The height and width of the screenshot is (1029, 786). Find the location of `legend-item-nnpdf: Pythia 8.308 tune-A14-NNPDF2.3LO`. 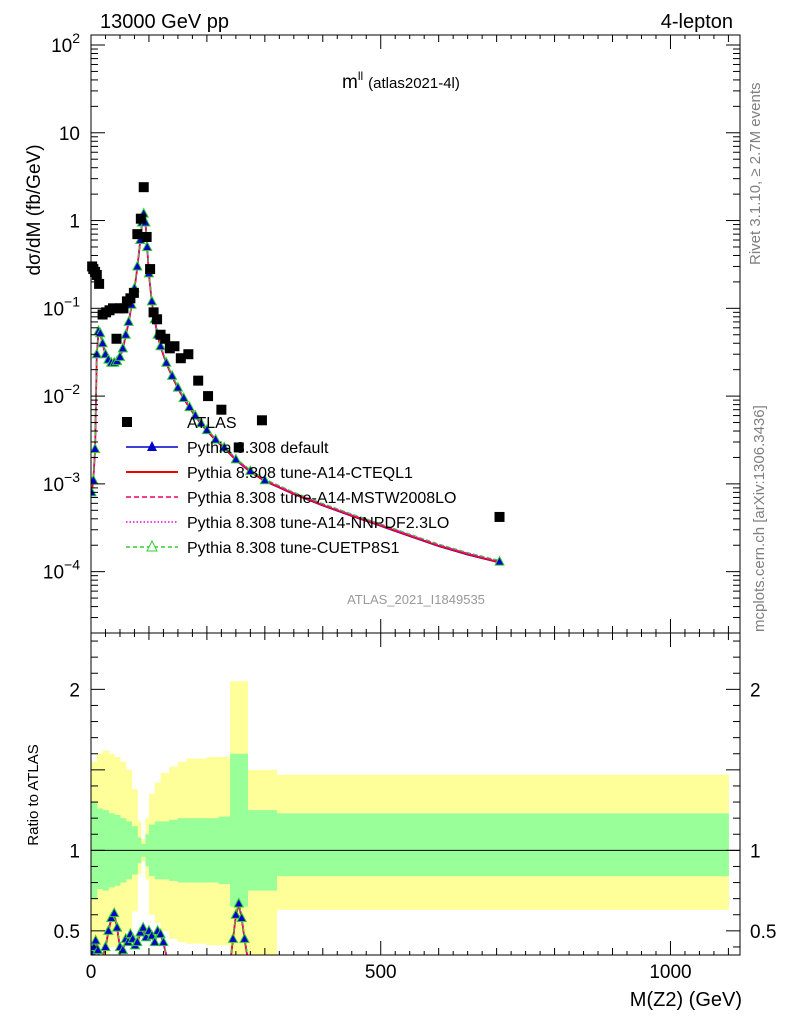

legend-item-nnpdf: Pythia 8.308 tune-A14-NNPDF2.3LO is located at coordinates (287, 523).